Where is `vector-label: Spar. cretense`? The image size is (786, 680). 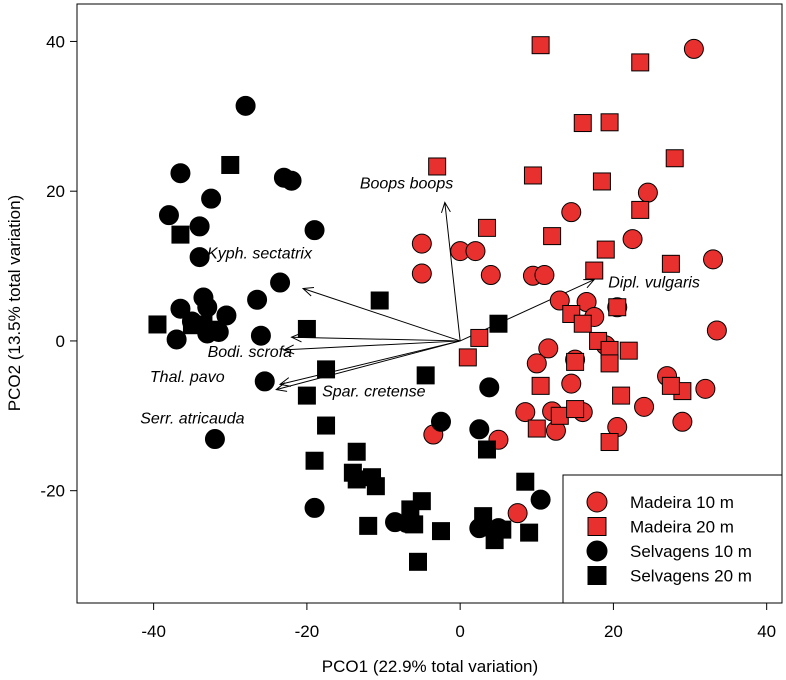
vector-label: Spar. cretense is located at coordinates (374, 391).